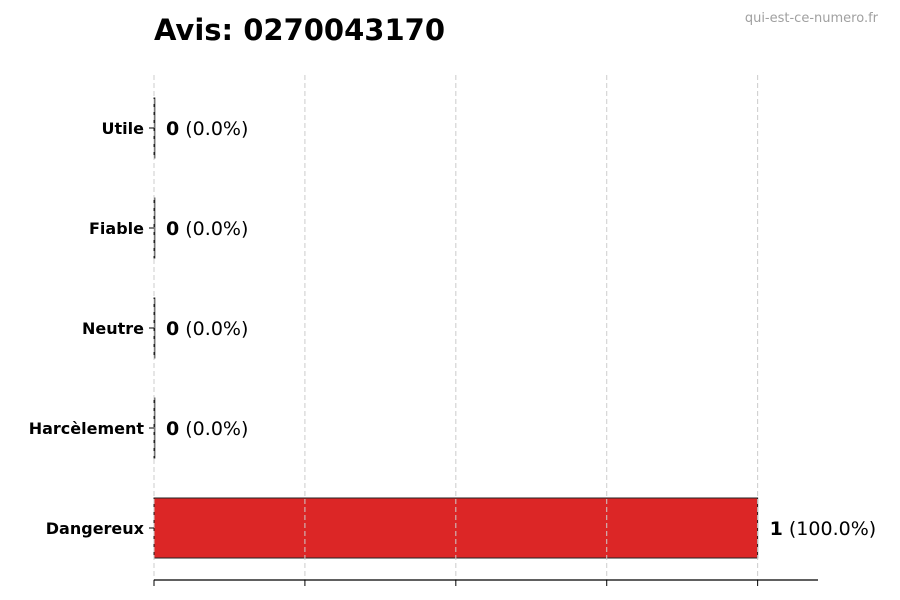 This screenshot has height=600, width=900. What do you see at coordinates (95, 528) in the screenshot?
I see `category-label: Dangereux` at bounding box center [95, 528].